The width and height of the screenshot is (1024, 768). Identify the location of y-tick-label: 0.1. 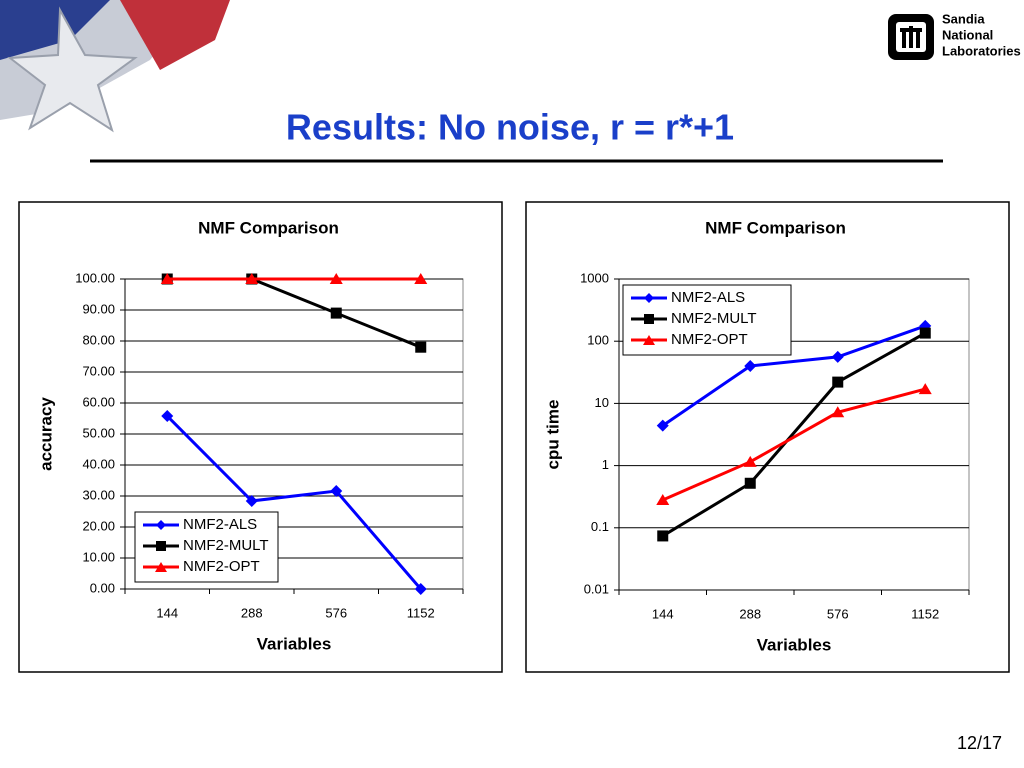
(600, 526).